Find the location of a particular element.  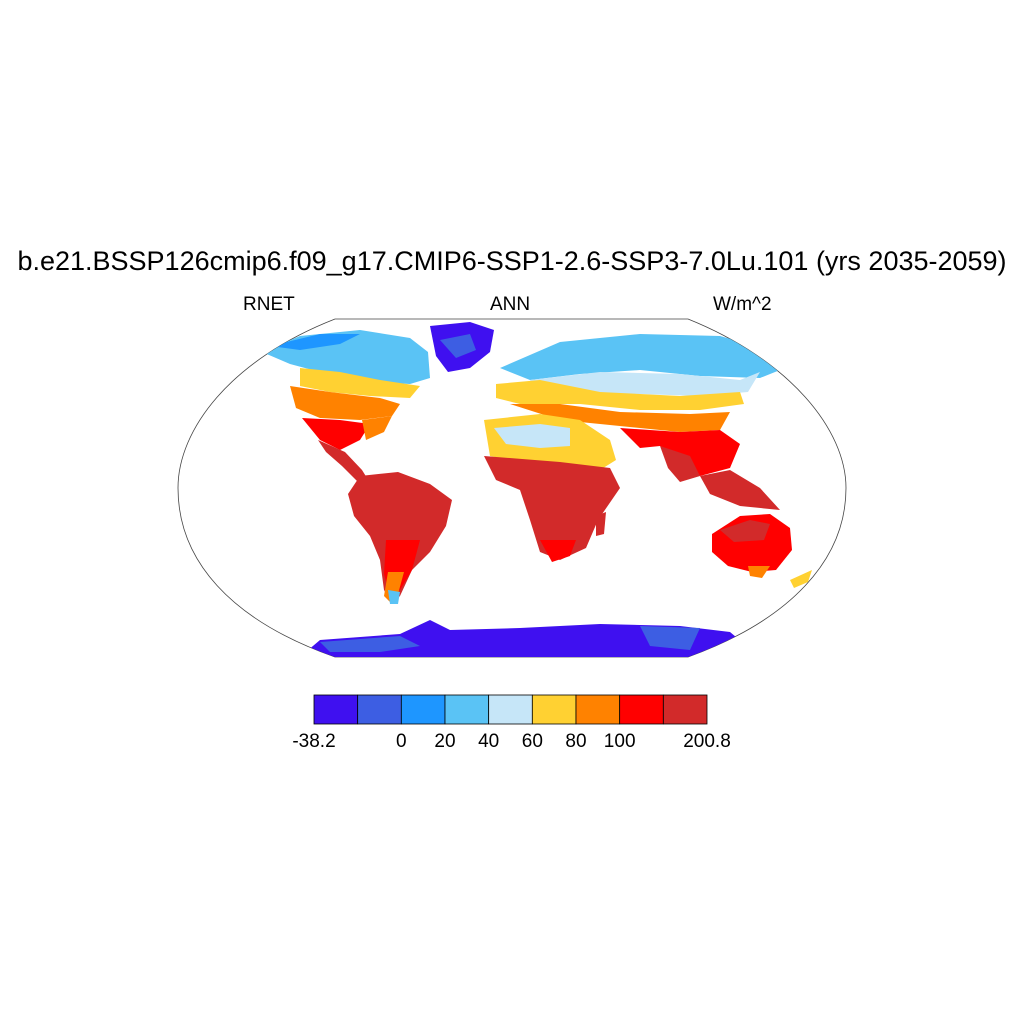

colorbar-tick-label: 100 is located at coordinates (619, 741).